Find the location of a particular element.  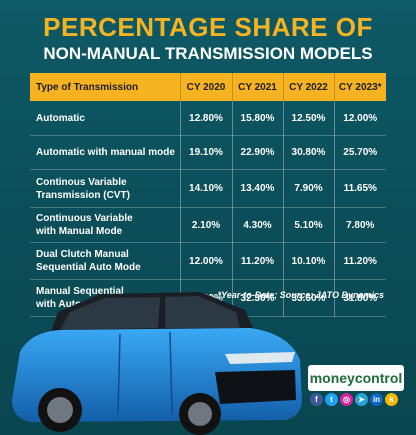

cell-value: 12.80% is located at coordinates (206, 118).